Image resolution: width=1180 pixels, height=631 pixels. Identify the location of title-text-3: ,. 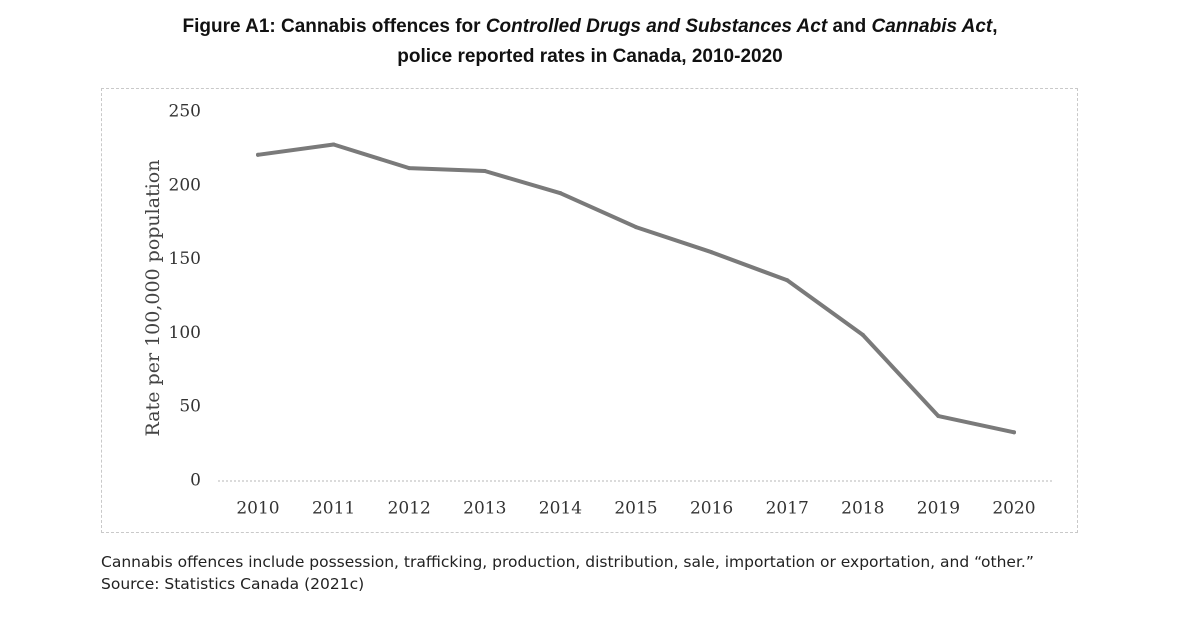
(995, 26).